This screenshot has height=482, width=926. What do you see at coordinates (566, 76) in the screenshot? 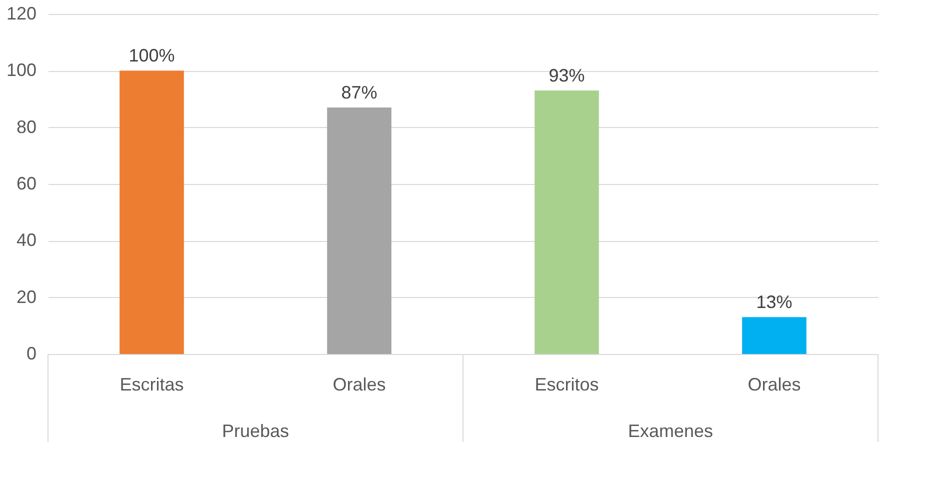
I see `data-label: 93%` at bounding box center [566, 76].